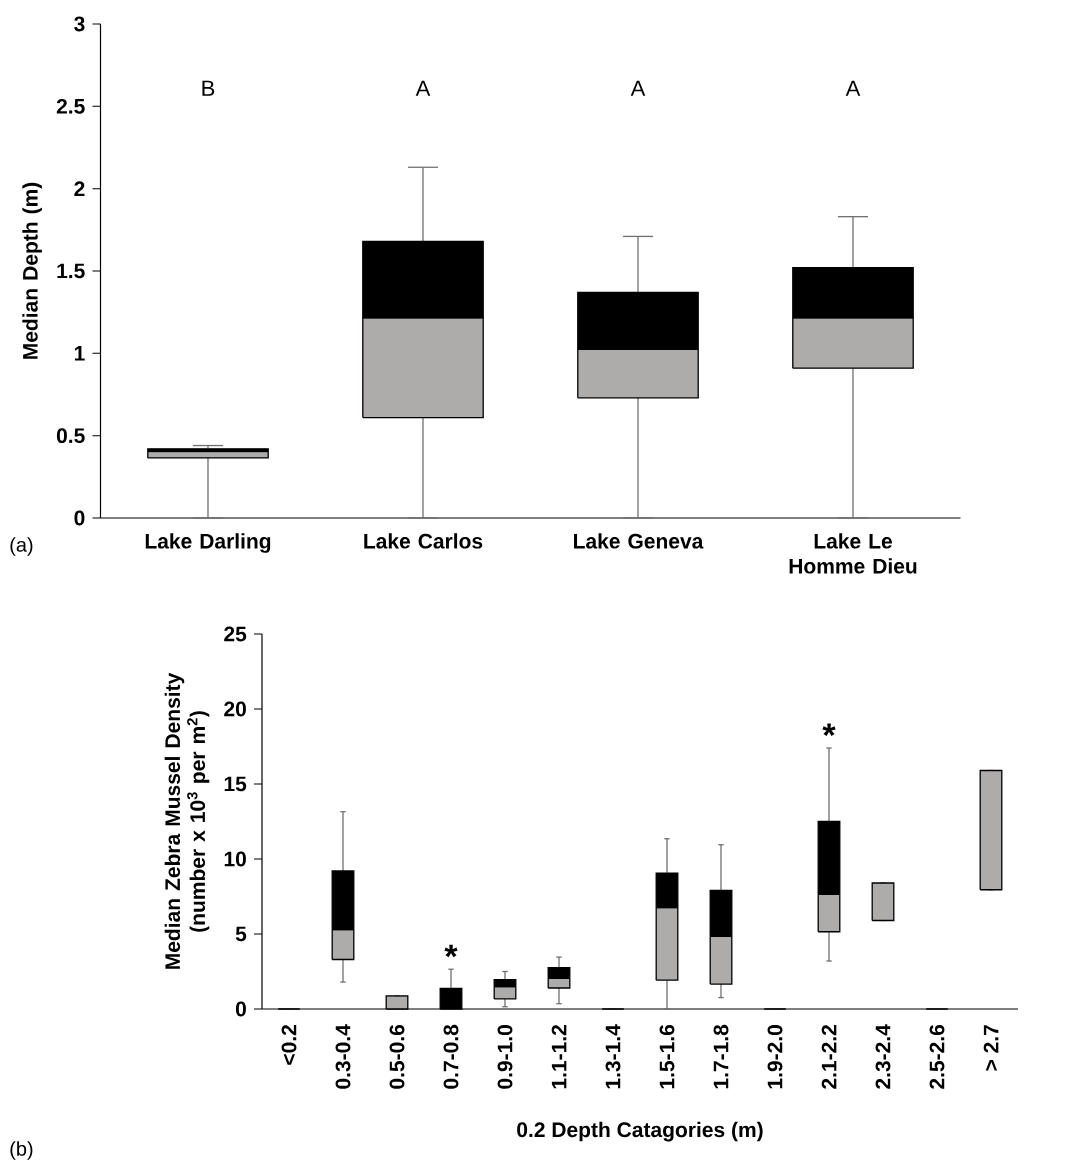 The image size is (1070, 1175). Describe the element at coordinates (883, 1056) in the screenshot. I see `x-tick-label: 2.3-2.4` at that location.